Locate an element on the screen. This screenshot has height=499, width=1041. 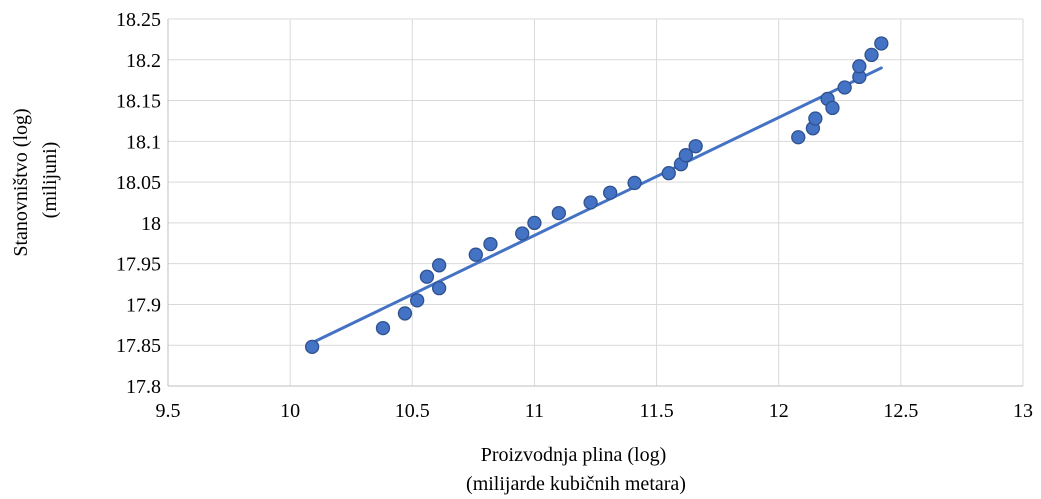
y-tick-label: 18 is located at coordinates (151, 224).